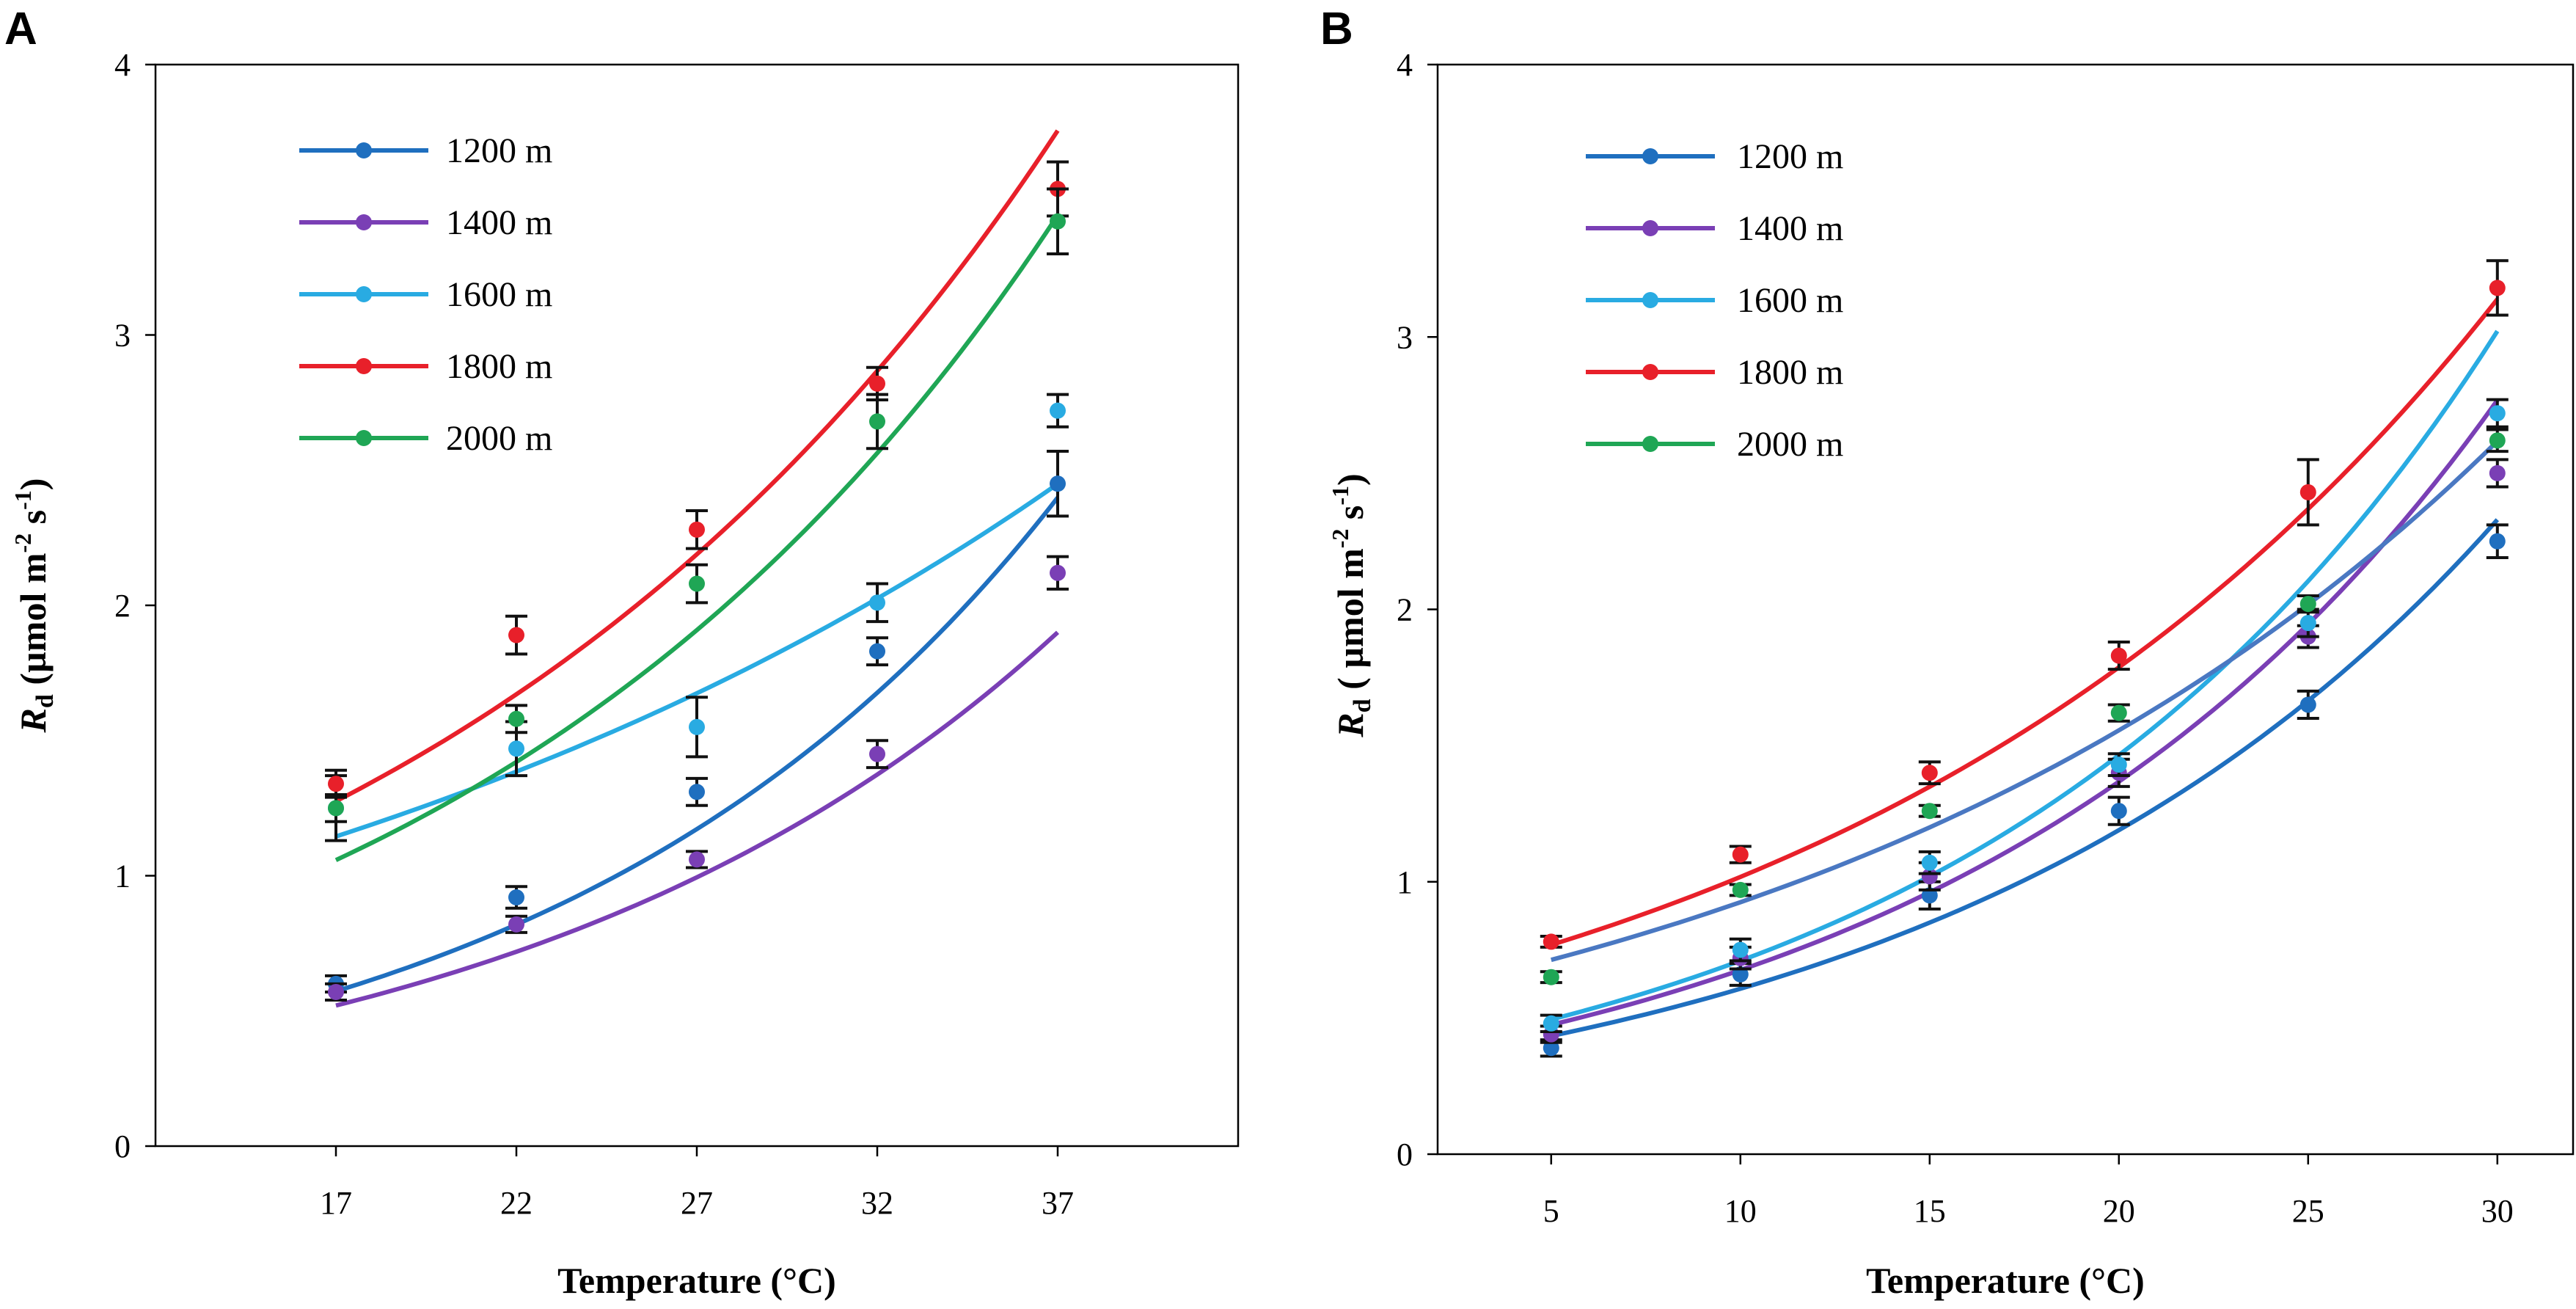 The width and height of the screenshot is (2576, 1309). I want to click on chart-b-x-tick-label: 15, so click(1930, 1211).